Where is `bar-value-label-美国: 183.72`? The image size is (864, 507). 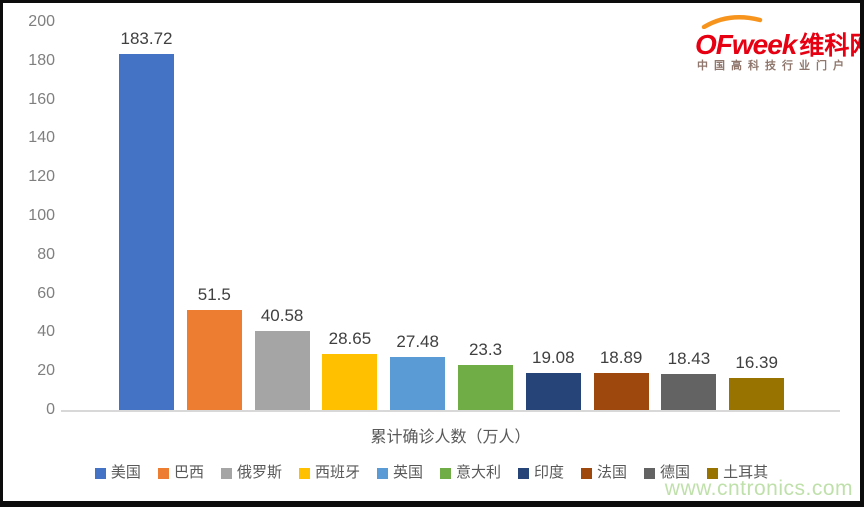
bar-value-label-美国: 183.72 is located at coordinates (146, 38).